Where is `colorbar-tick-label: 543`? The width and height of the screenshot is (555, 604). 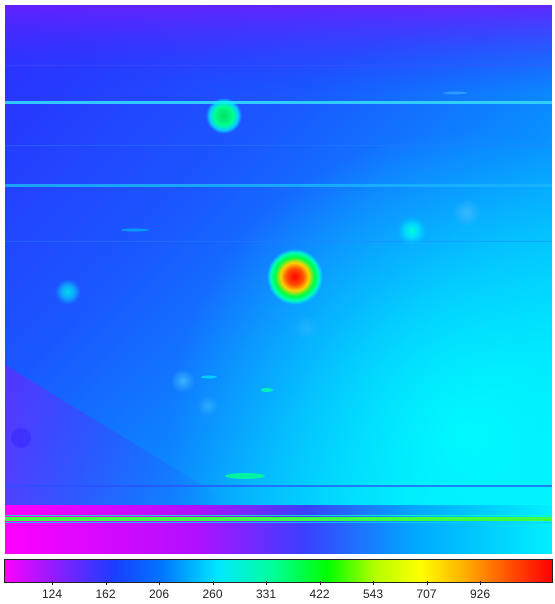 colorbar-tick-label: 543 is located at coordinates (373, 594).